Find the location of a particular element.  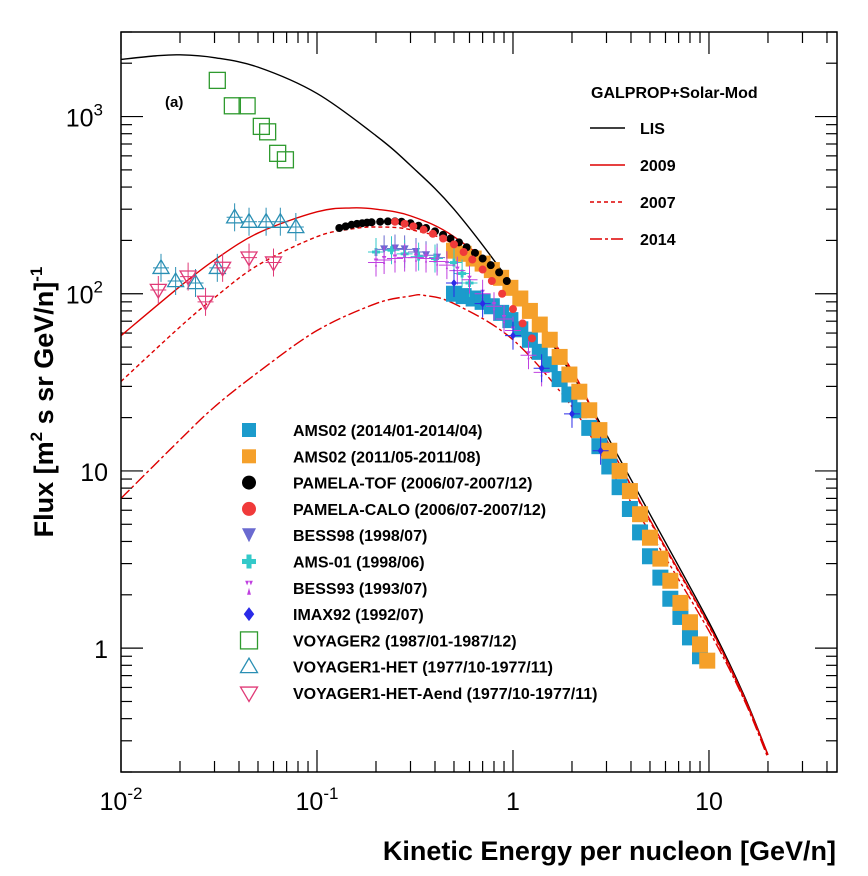

legend-label: PAMELA-TOF (2006/07-2007/12) is located at coordinates (413, 484).